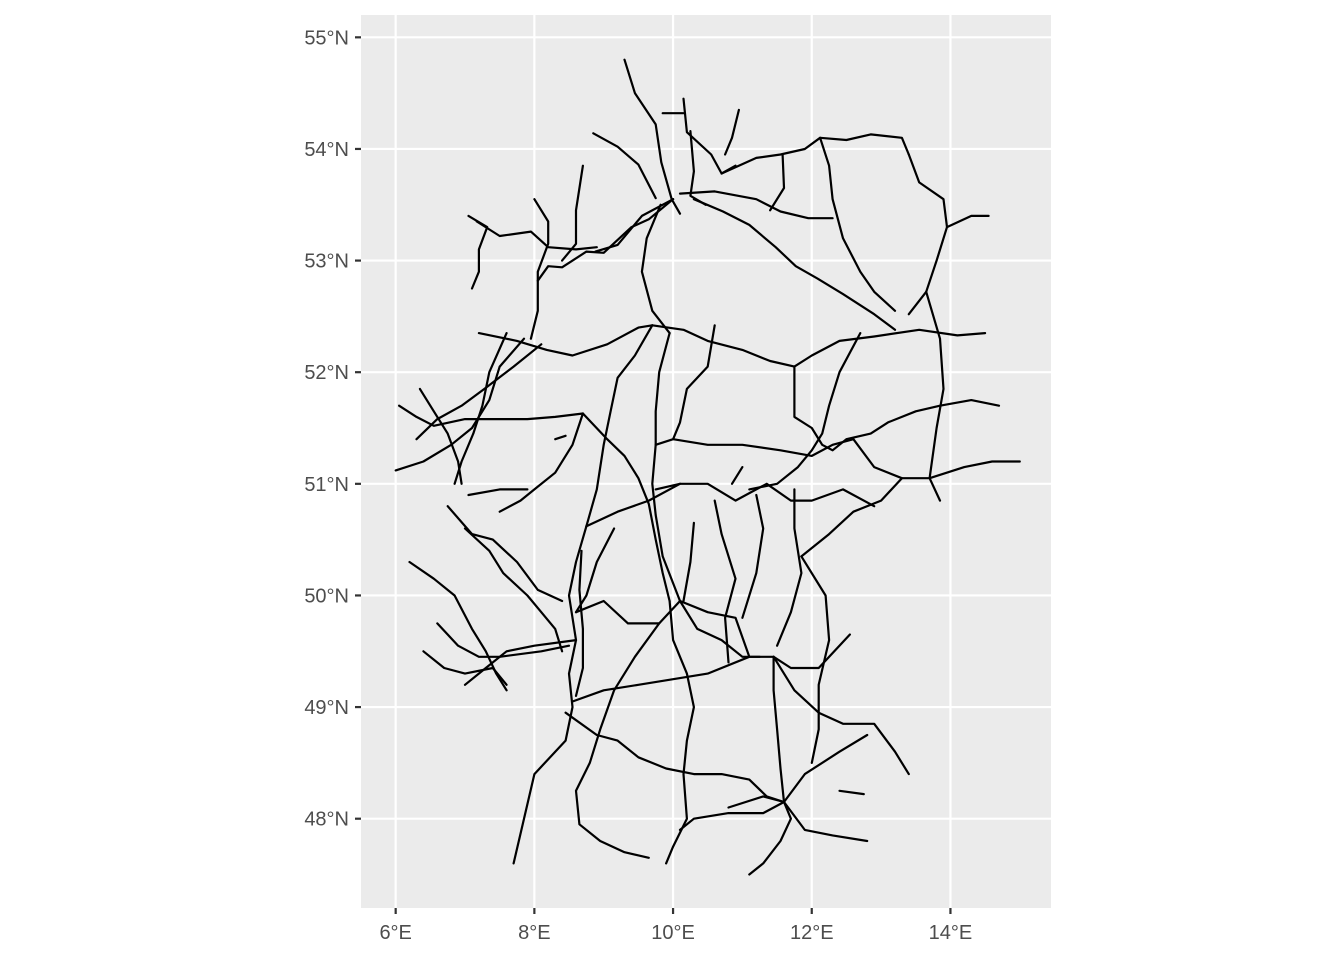  What do you see at coordinates (812, 933) in the screenshot?
I see `x-tick-label: 12°E` at bounding box center [812, 933].